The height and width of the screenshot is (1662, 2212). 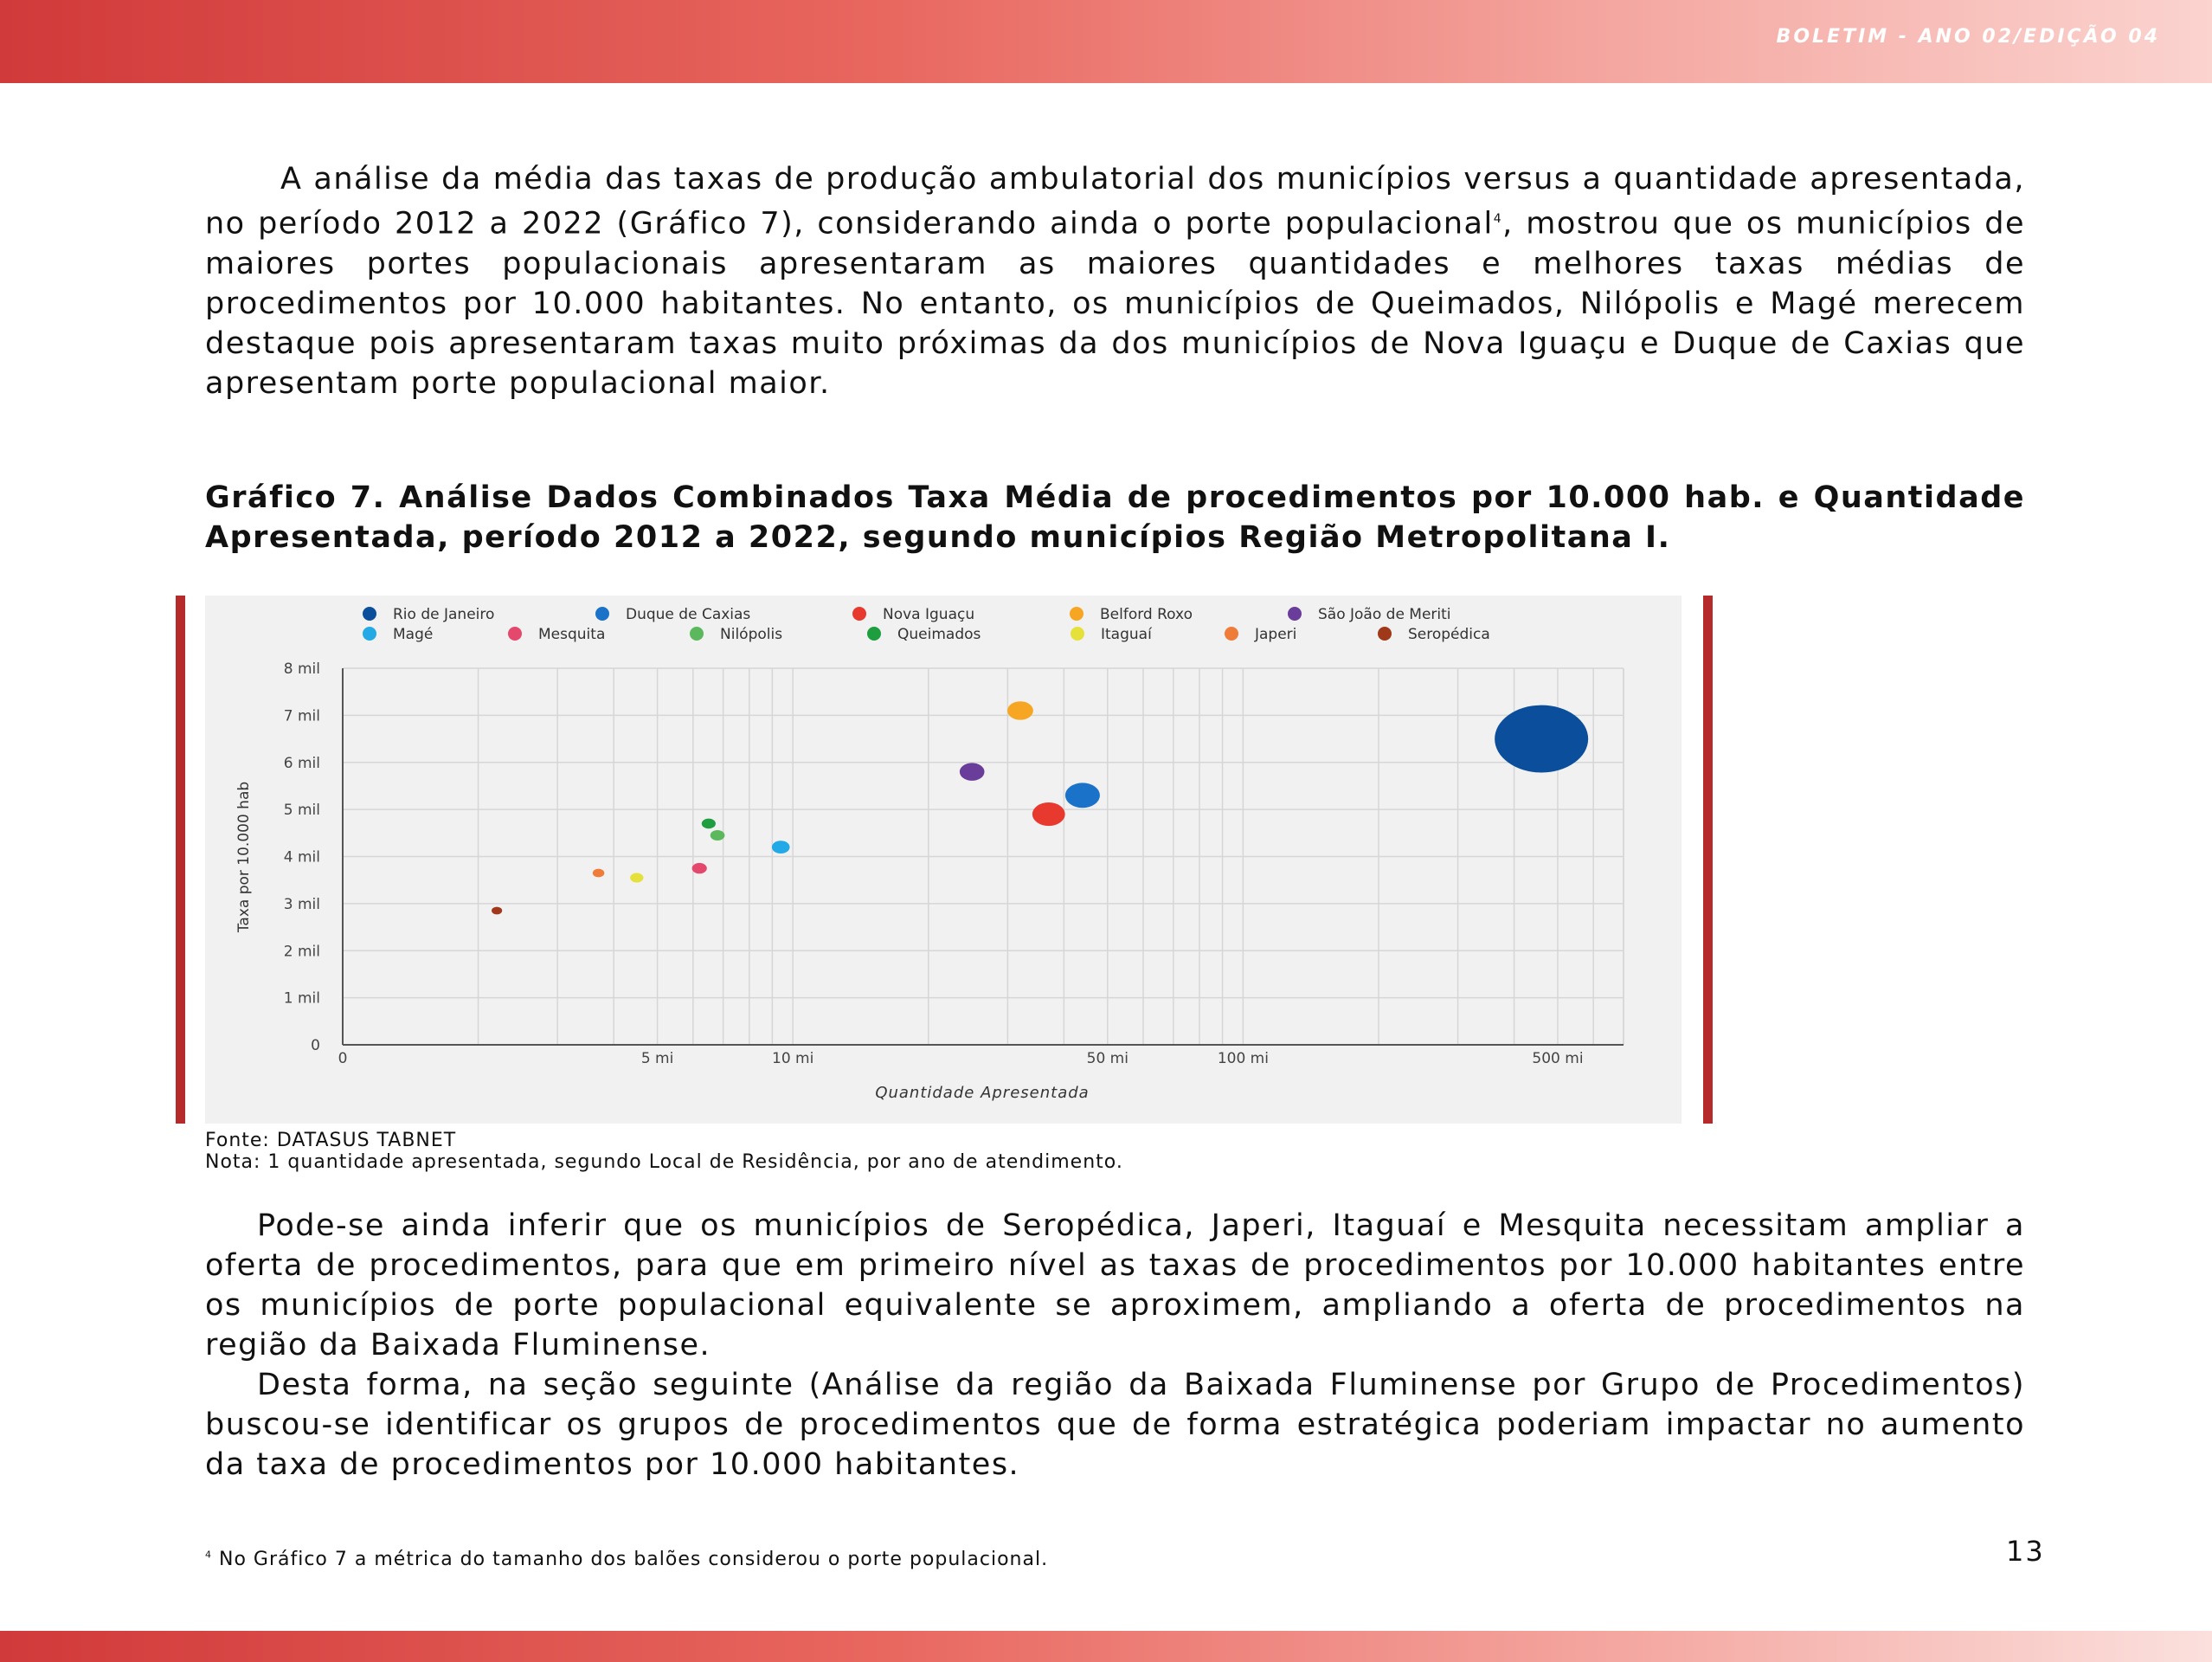 I want to click on header-bar: BOLETIM - ANO 02/EDIÇÃO 04, so click(x=1106, y=41).